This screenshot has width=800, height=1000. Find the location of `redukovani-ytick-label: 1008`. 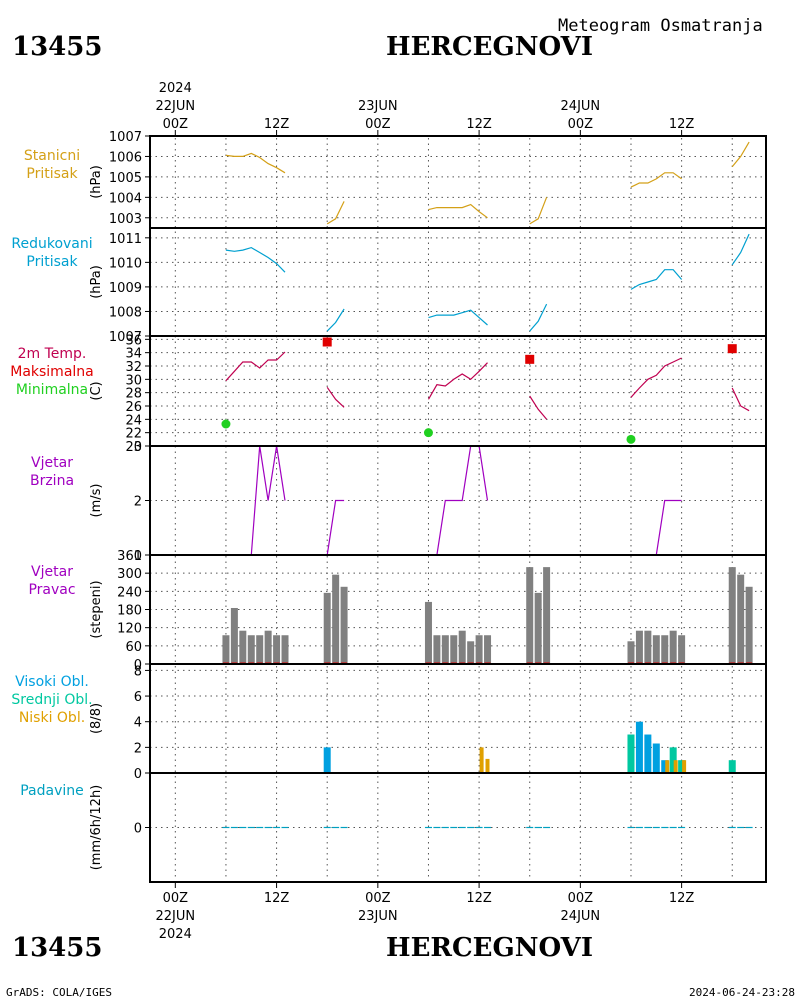

redukovani-ytick-label: 1008 is located at coordinates (125, 312).